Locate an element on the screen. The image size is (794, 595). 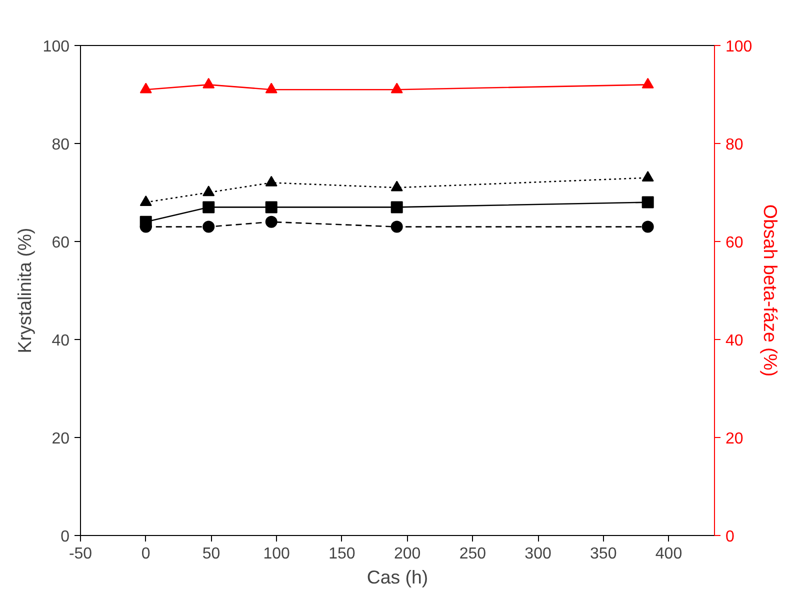
y2-tick-label: 40 is located at coordinates (735, 341).